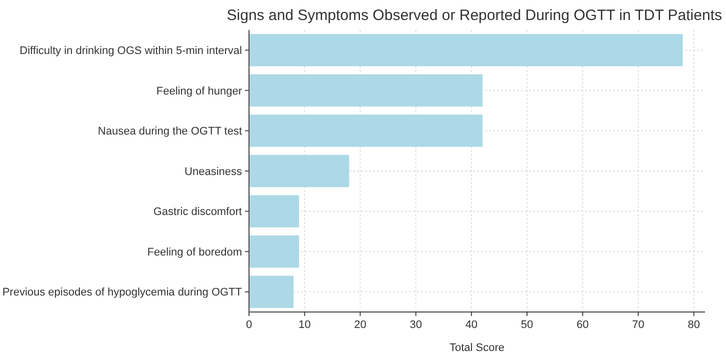 The width and height of the screenshot is (726, 361). I want to click on y-tick-label: Gastric discomfort, so click(197, 212).